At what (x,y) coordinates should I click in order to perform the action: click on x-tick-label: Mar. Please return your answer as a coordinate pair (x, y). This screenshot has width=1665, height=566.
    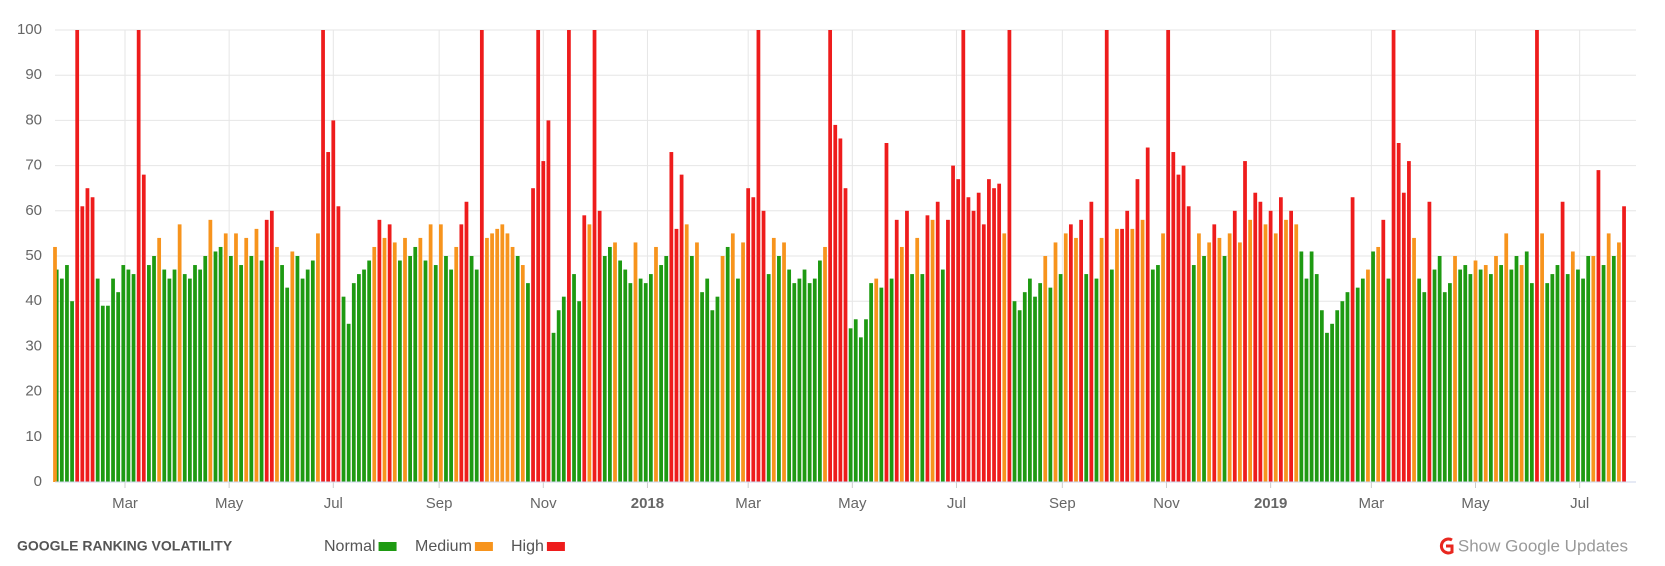
    Looking at the image, I should click on (748, 503).